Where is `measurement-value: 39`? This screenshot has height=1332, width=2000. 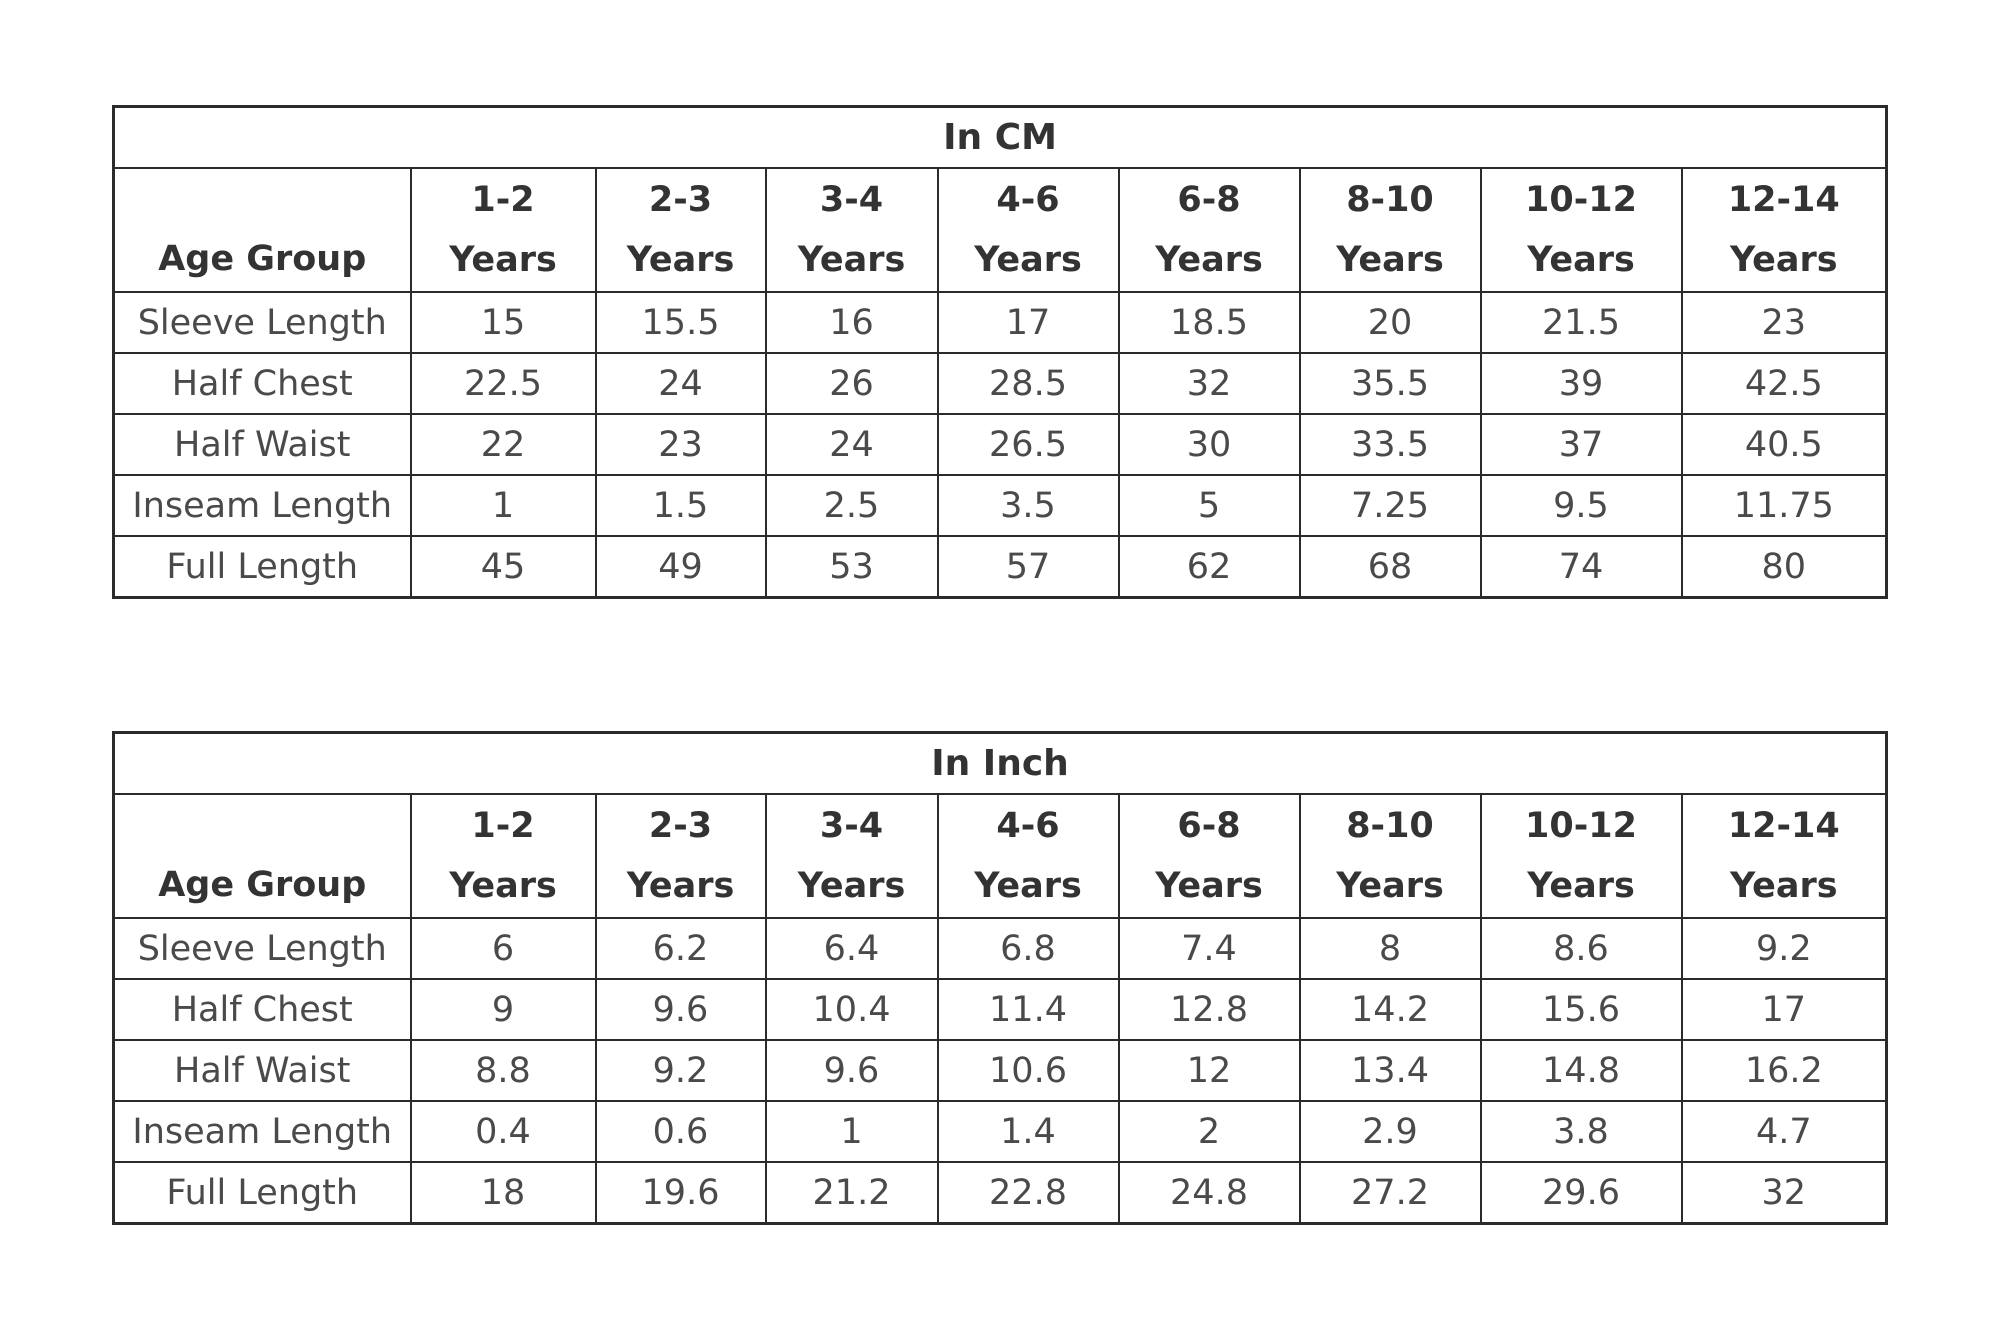
measurement-value: 39 is located at coordinates (1581, 383).